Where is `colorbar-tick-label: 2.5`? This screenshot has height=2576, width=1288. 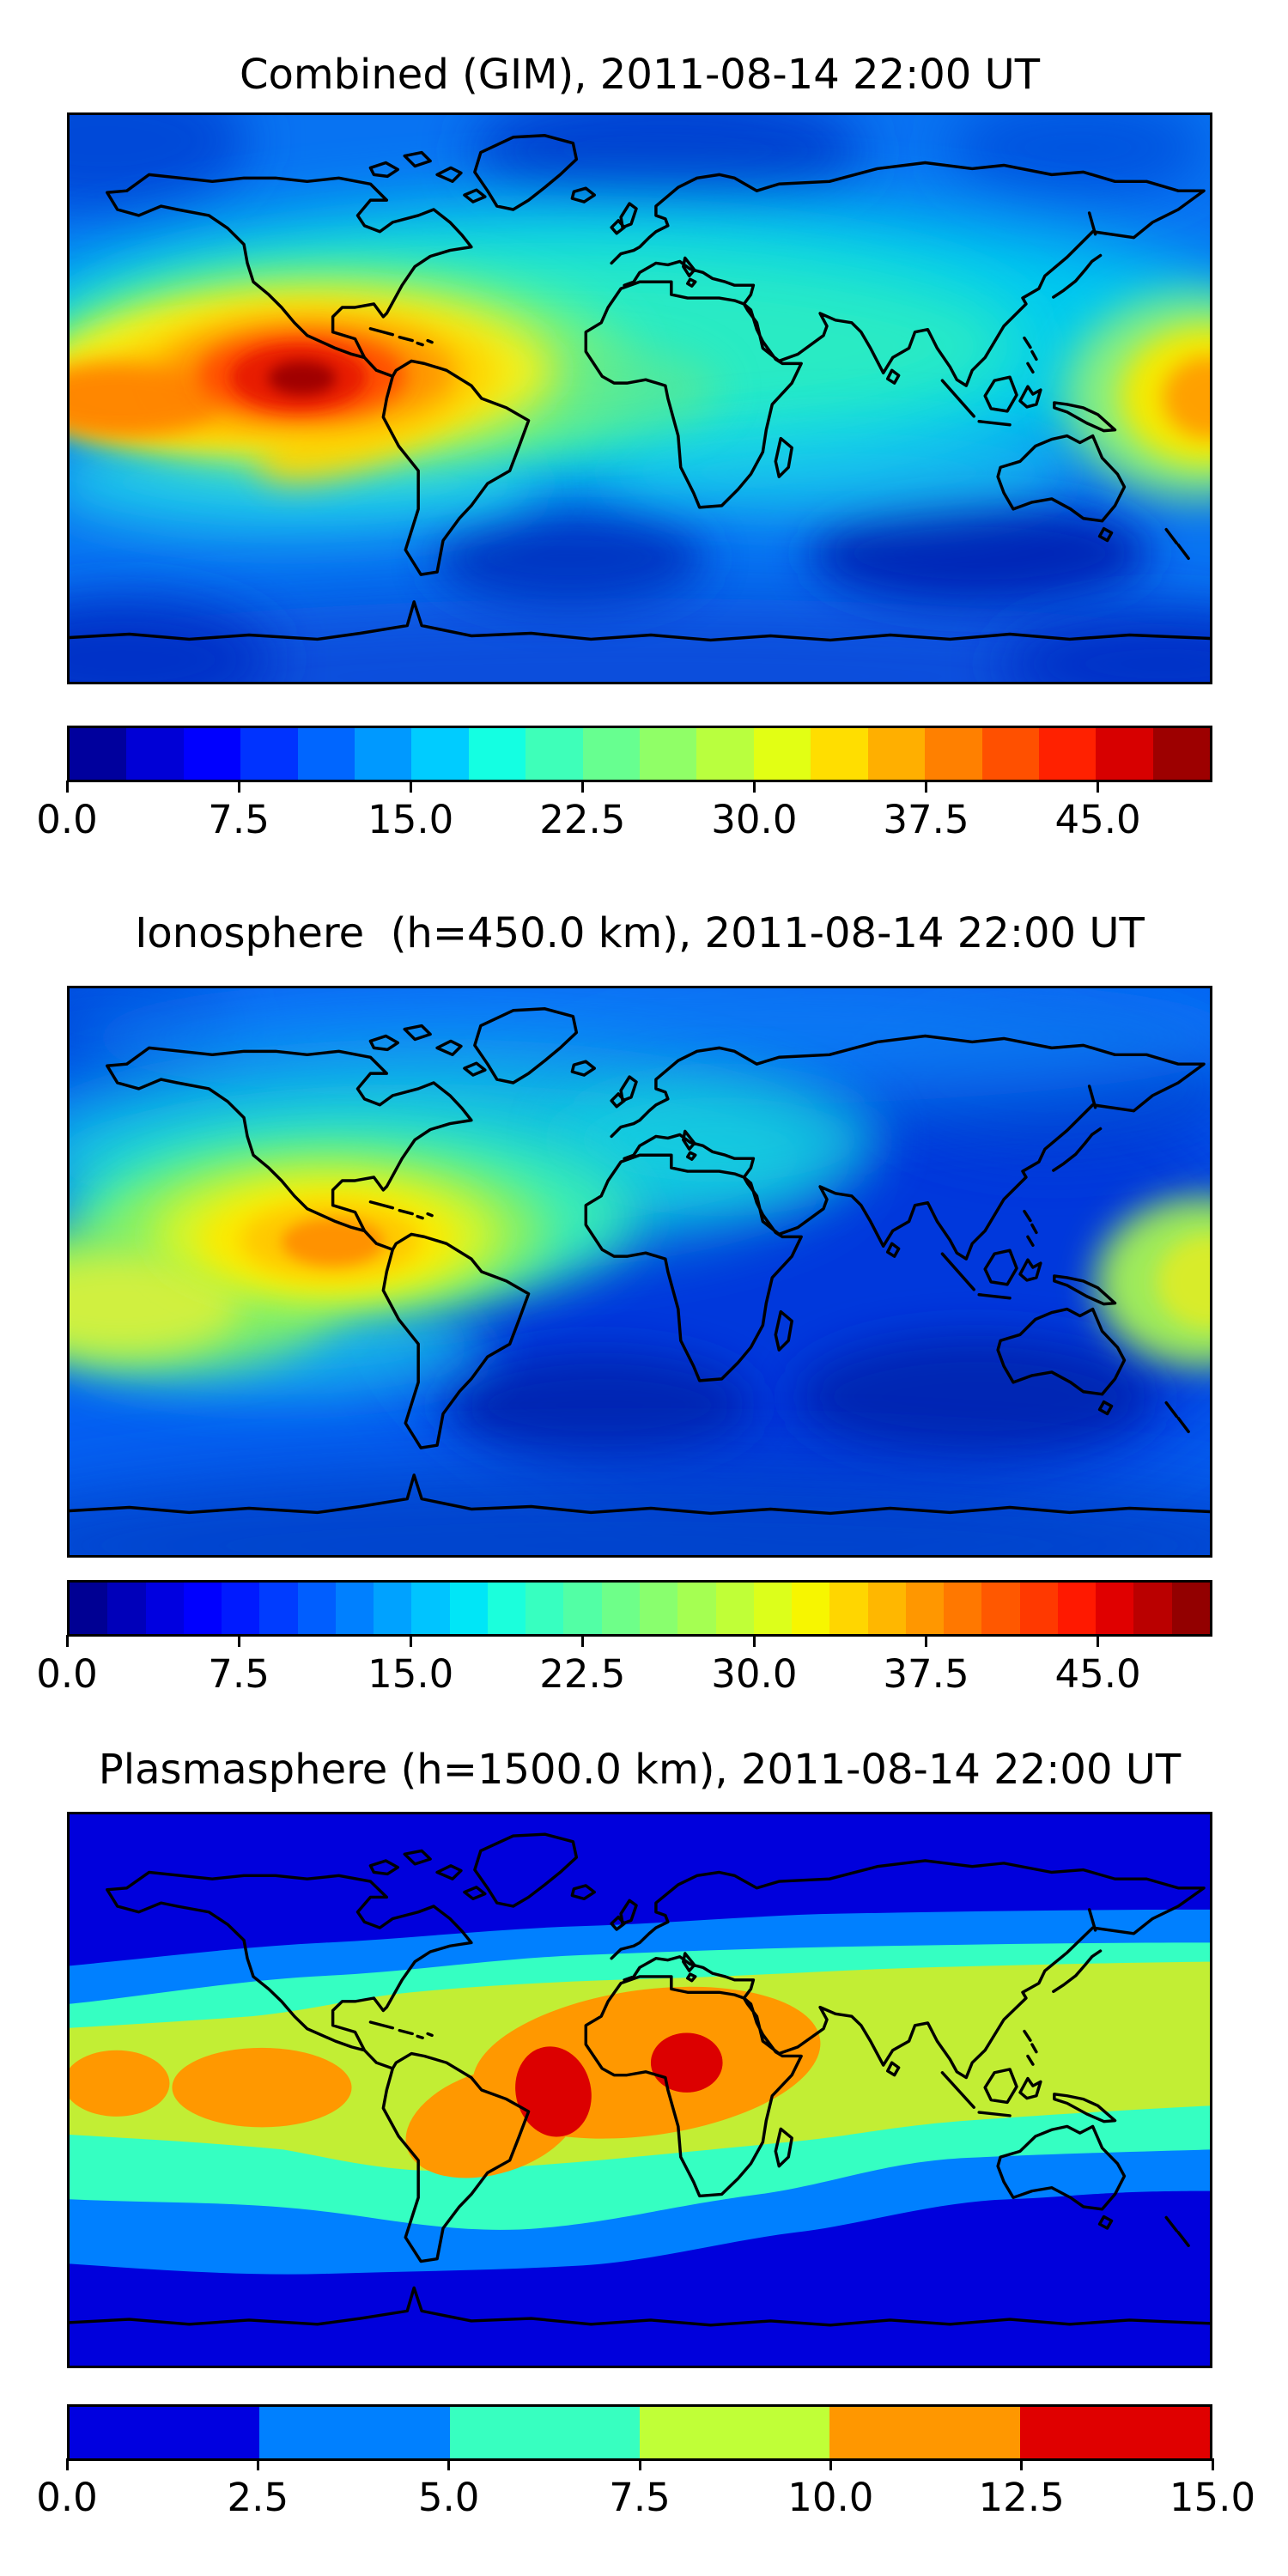
colorbar-tick-label: 2.5 is located at coordinates (258, 2497).